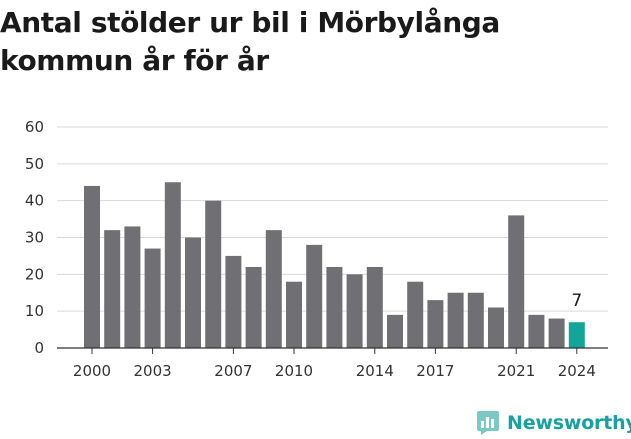 This screenshot has height=439, width=631. I want to click on newsworthy-logo: Newsworthy, so click(553, 423).